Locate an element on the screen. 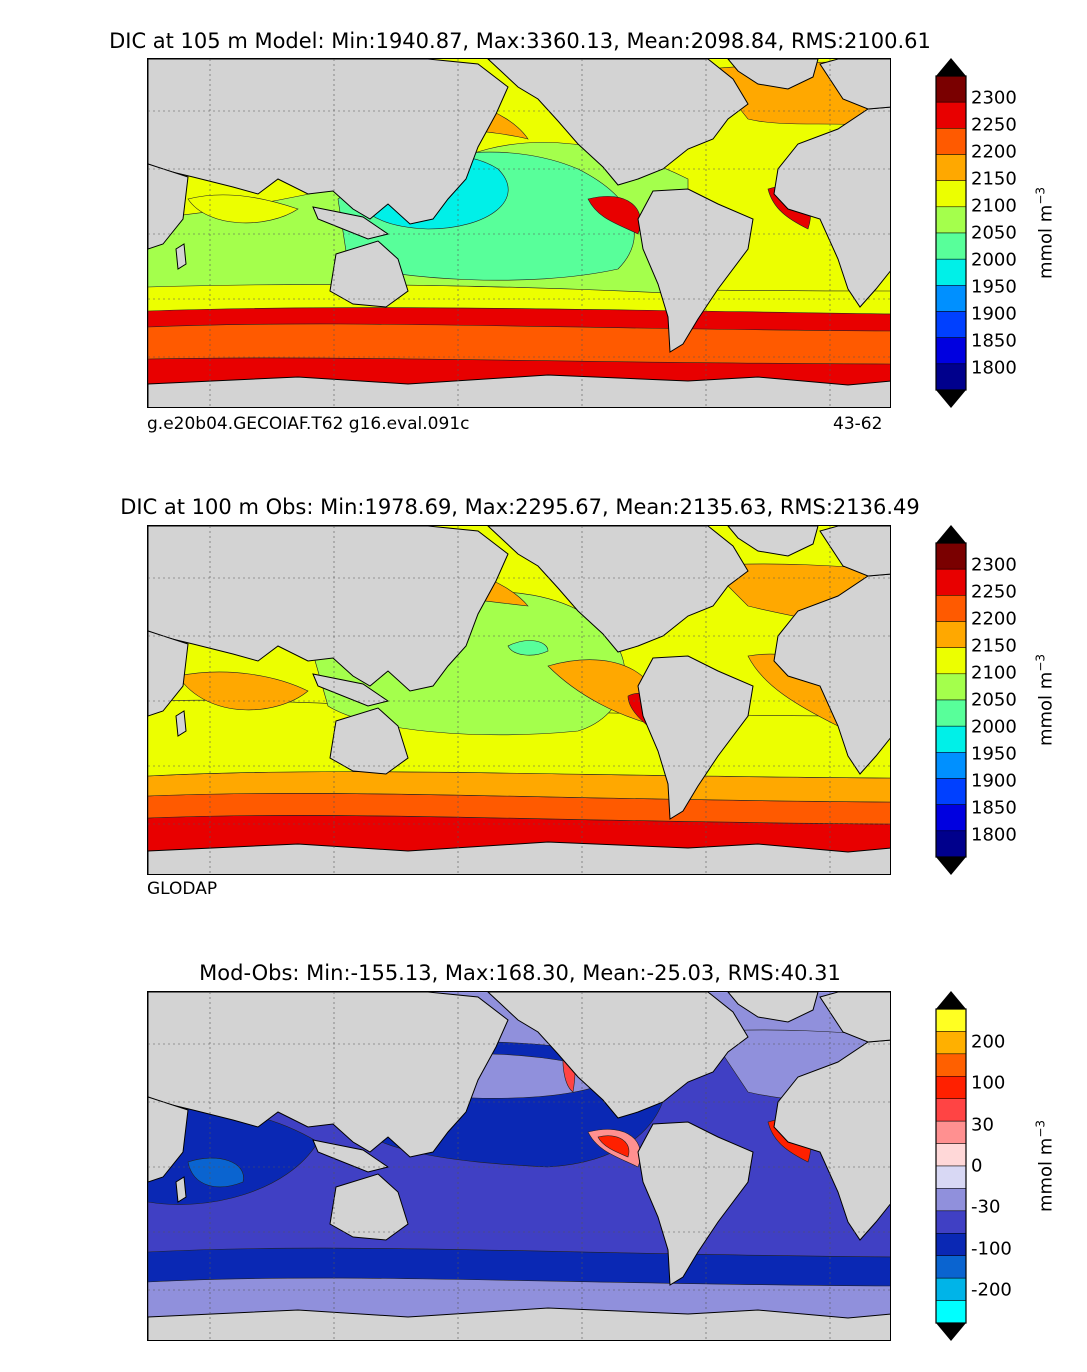 This screenshot has height=1372, width=1087. colorbar-tick-label: 0 is located at coordinates (977, 1166).